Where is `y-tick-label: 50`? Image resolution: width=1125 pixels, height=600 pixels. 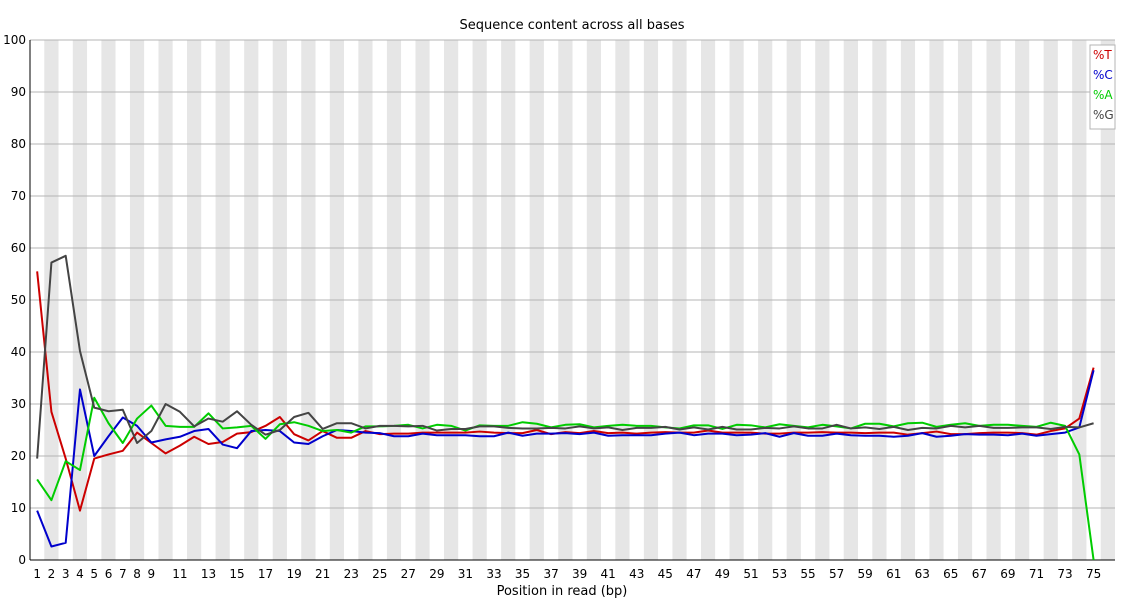 y-tick-label: 50 is located at coordinates (18, 300).